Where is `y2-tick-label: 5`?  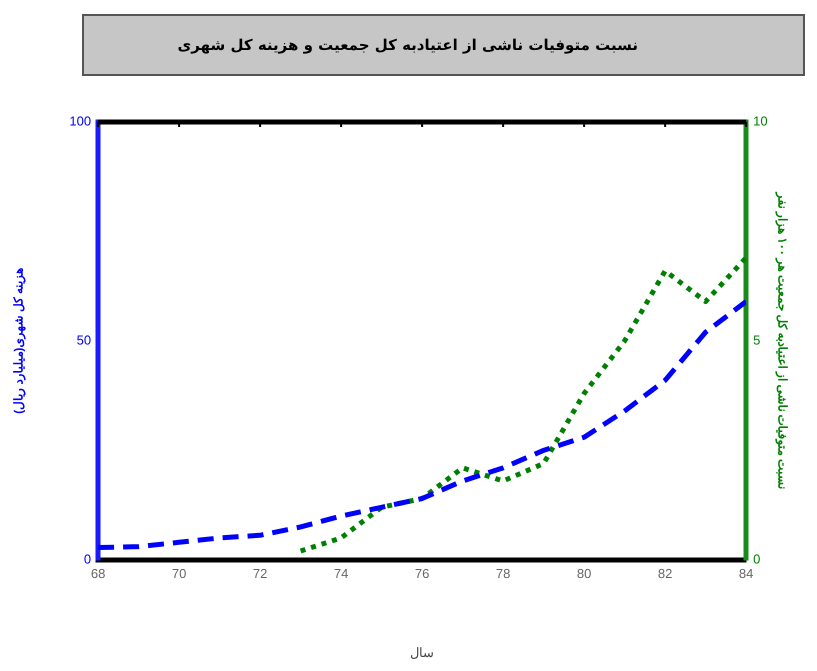 y2-tick-label: 5 is located at coordinates (756, 340).